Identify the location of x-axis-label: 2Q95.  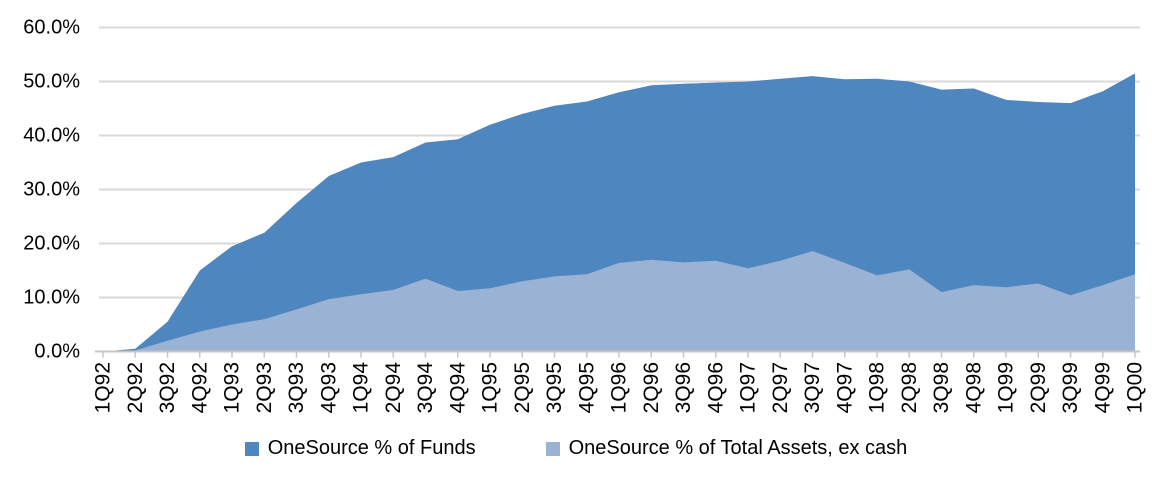
(522, 387).